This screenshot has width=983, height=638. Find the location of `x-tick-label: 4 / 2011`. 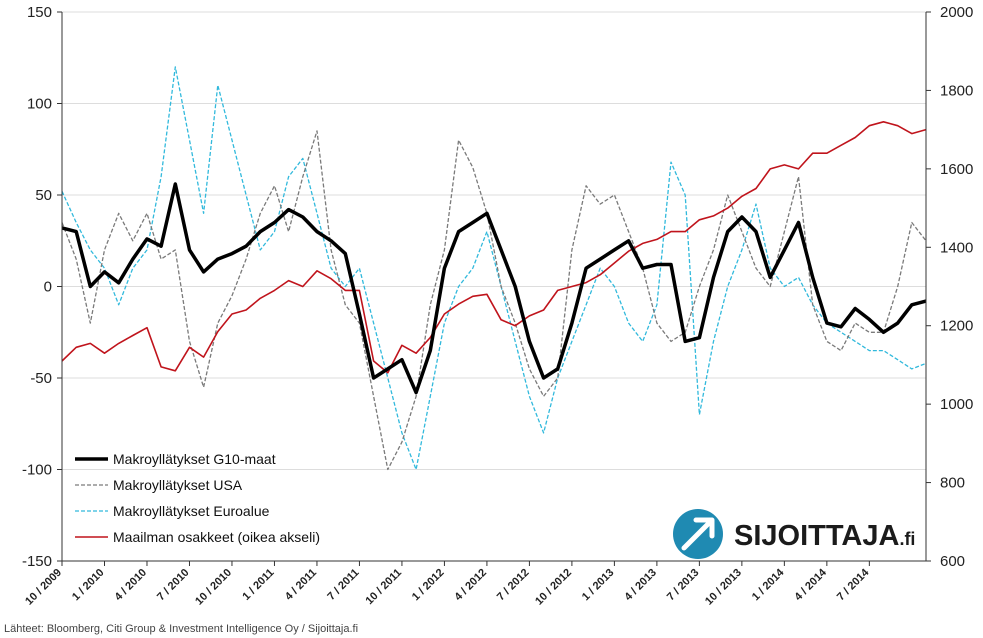

x-tick-label: 4 / 2011 is located at coordinates (301, 585).